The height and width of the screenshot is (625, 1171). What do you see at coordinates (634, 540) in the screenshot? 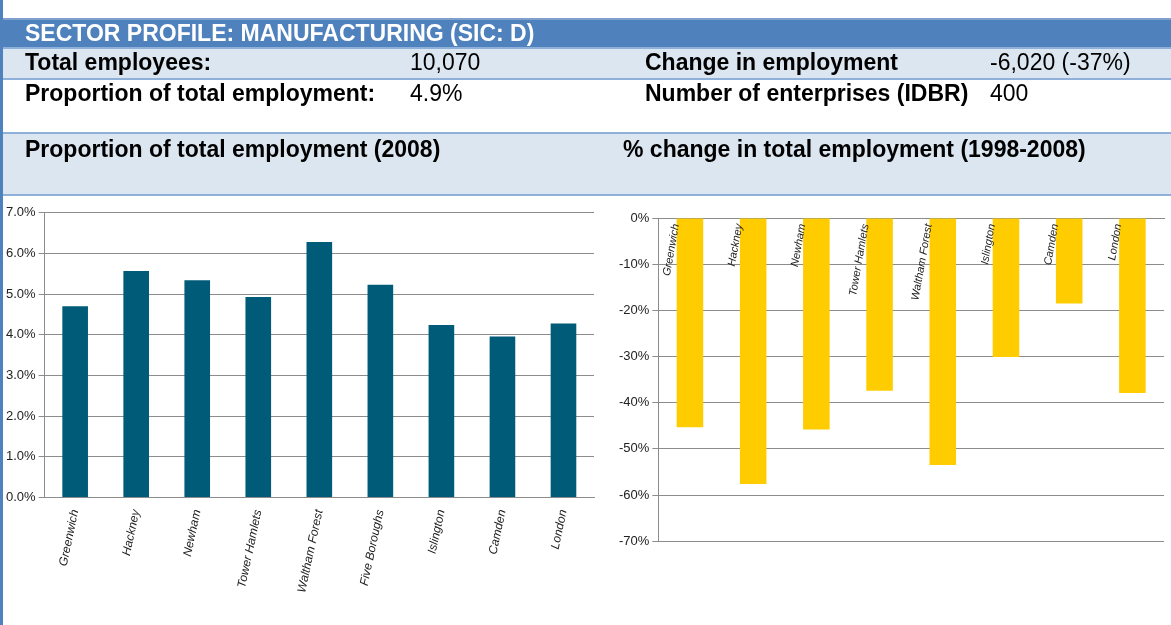
I see `y-tick-label: -70%` at bounding box center [634, 540].